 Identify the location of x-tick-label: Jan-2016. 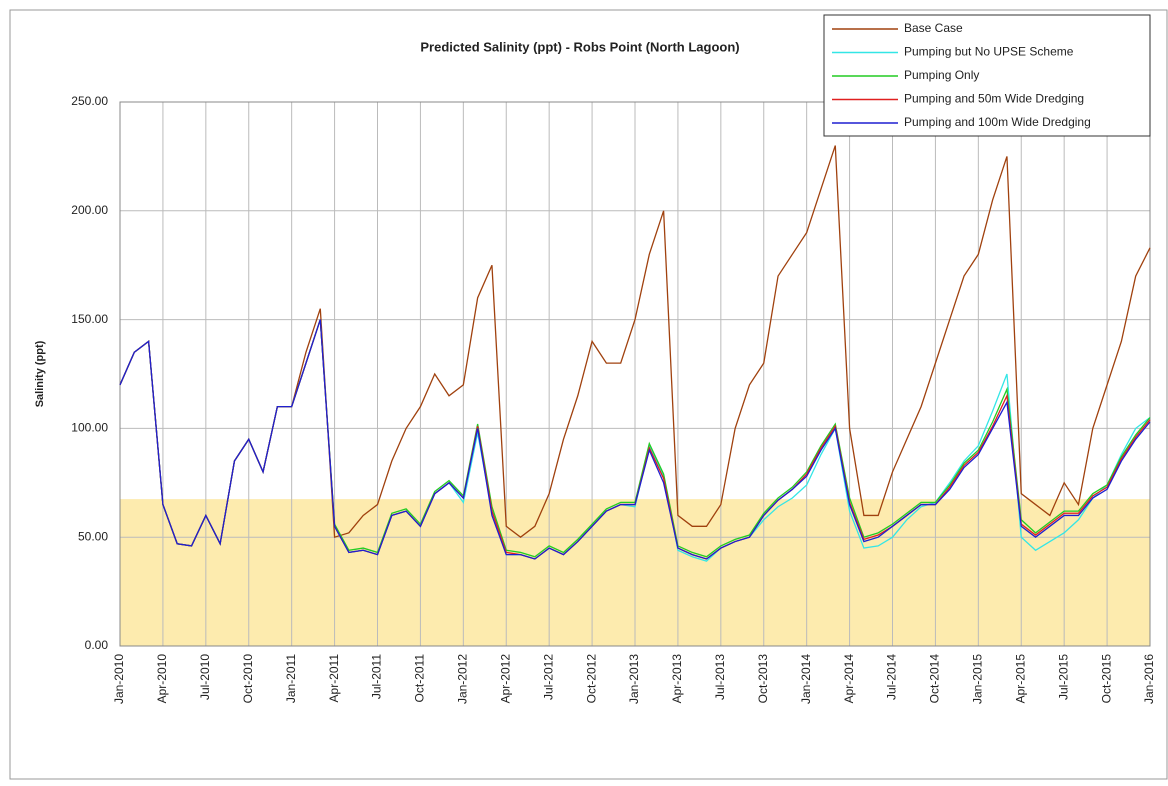
(1149, 679).